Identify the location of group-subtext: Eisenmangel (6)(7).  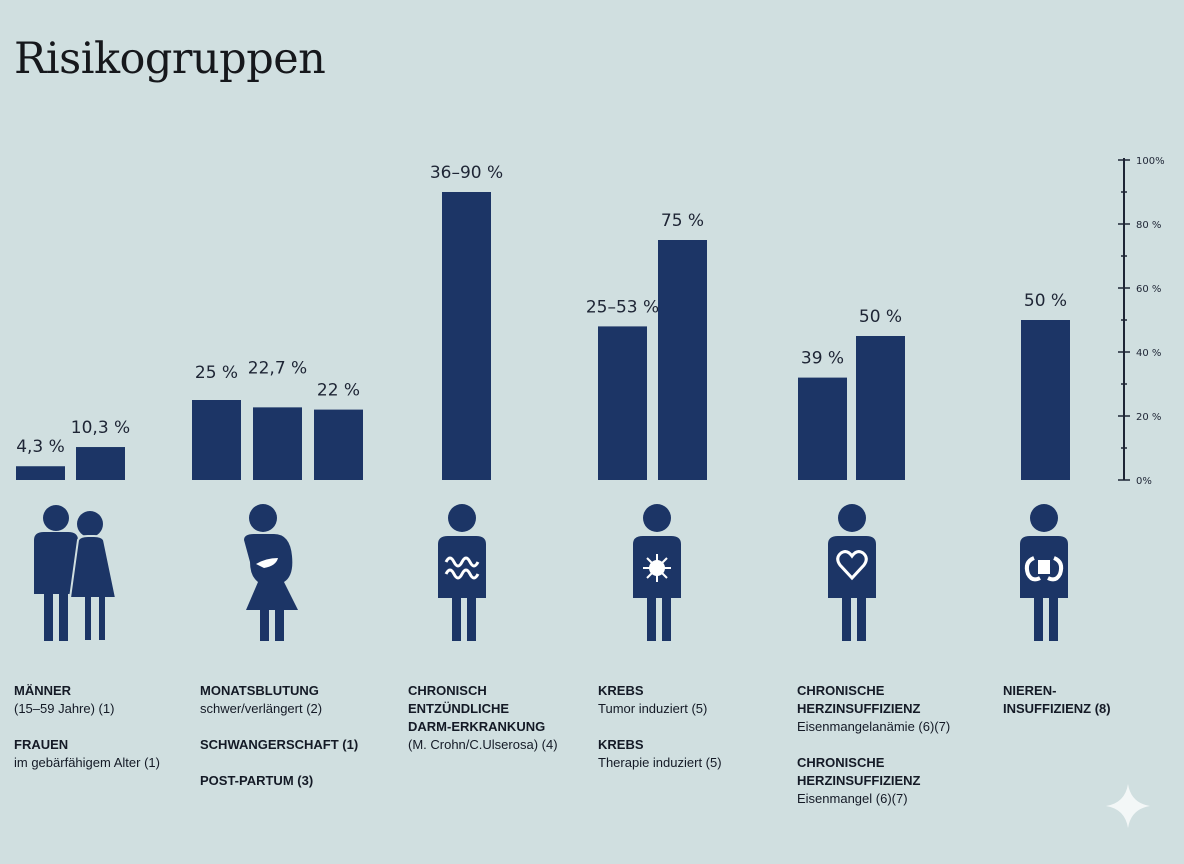
(852, 798).